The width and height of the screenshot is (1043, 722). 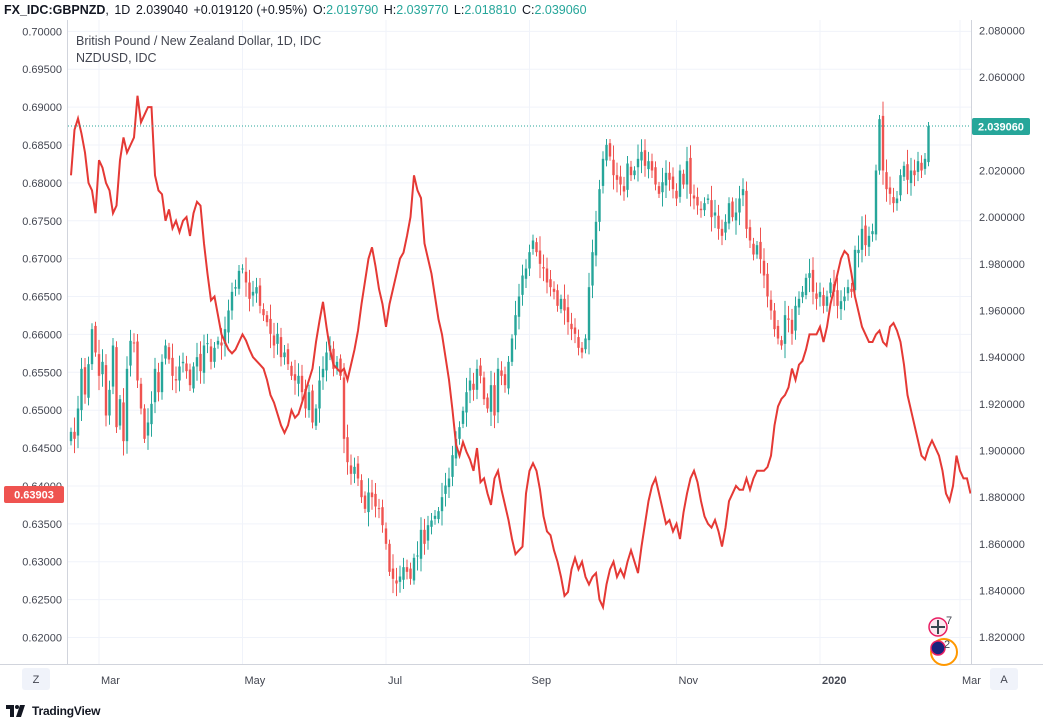 What do you see at coordinates (16, 711) in the screenshot?
I see `tradingview-logo-icon` at bounding box center [16, 711].